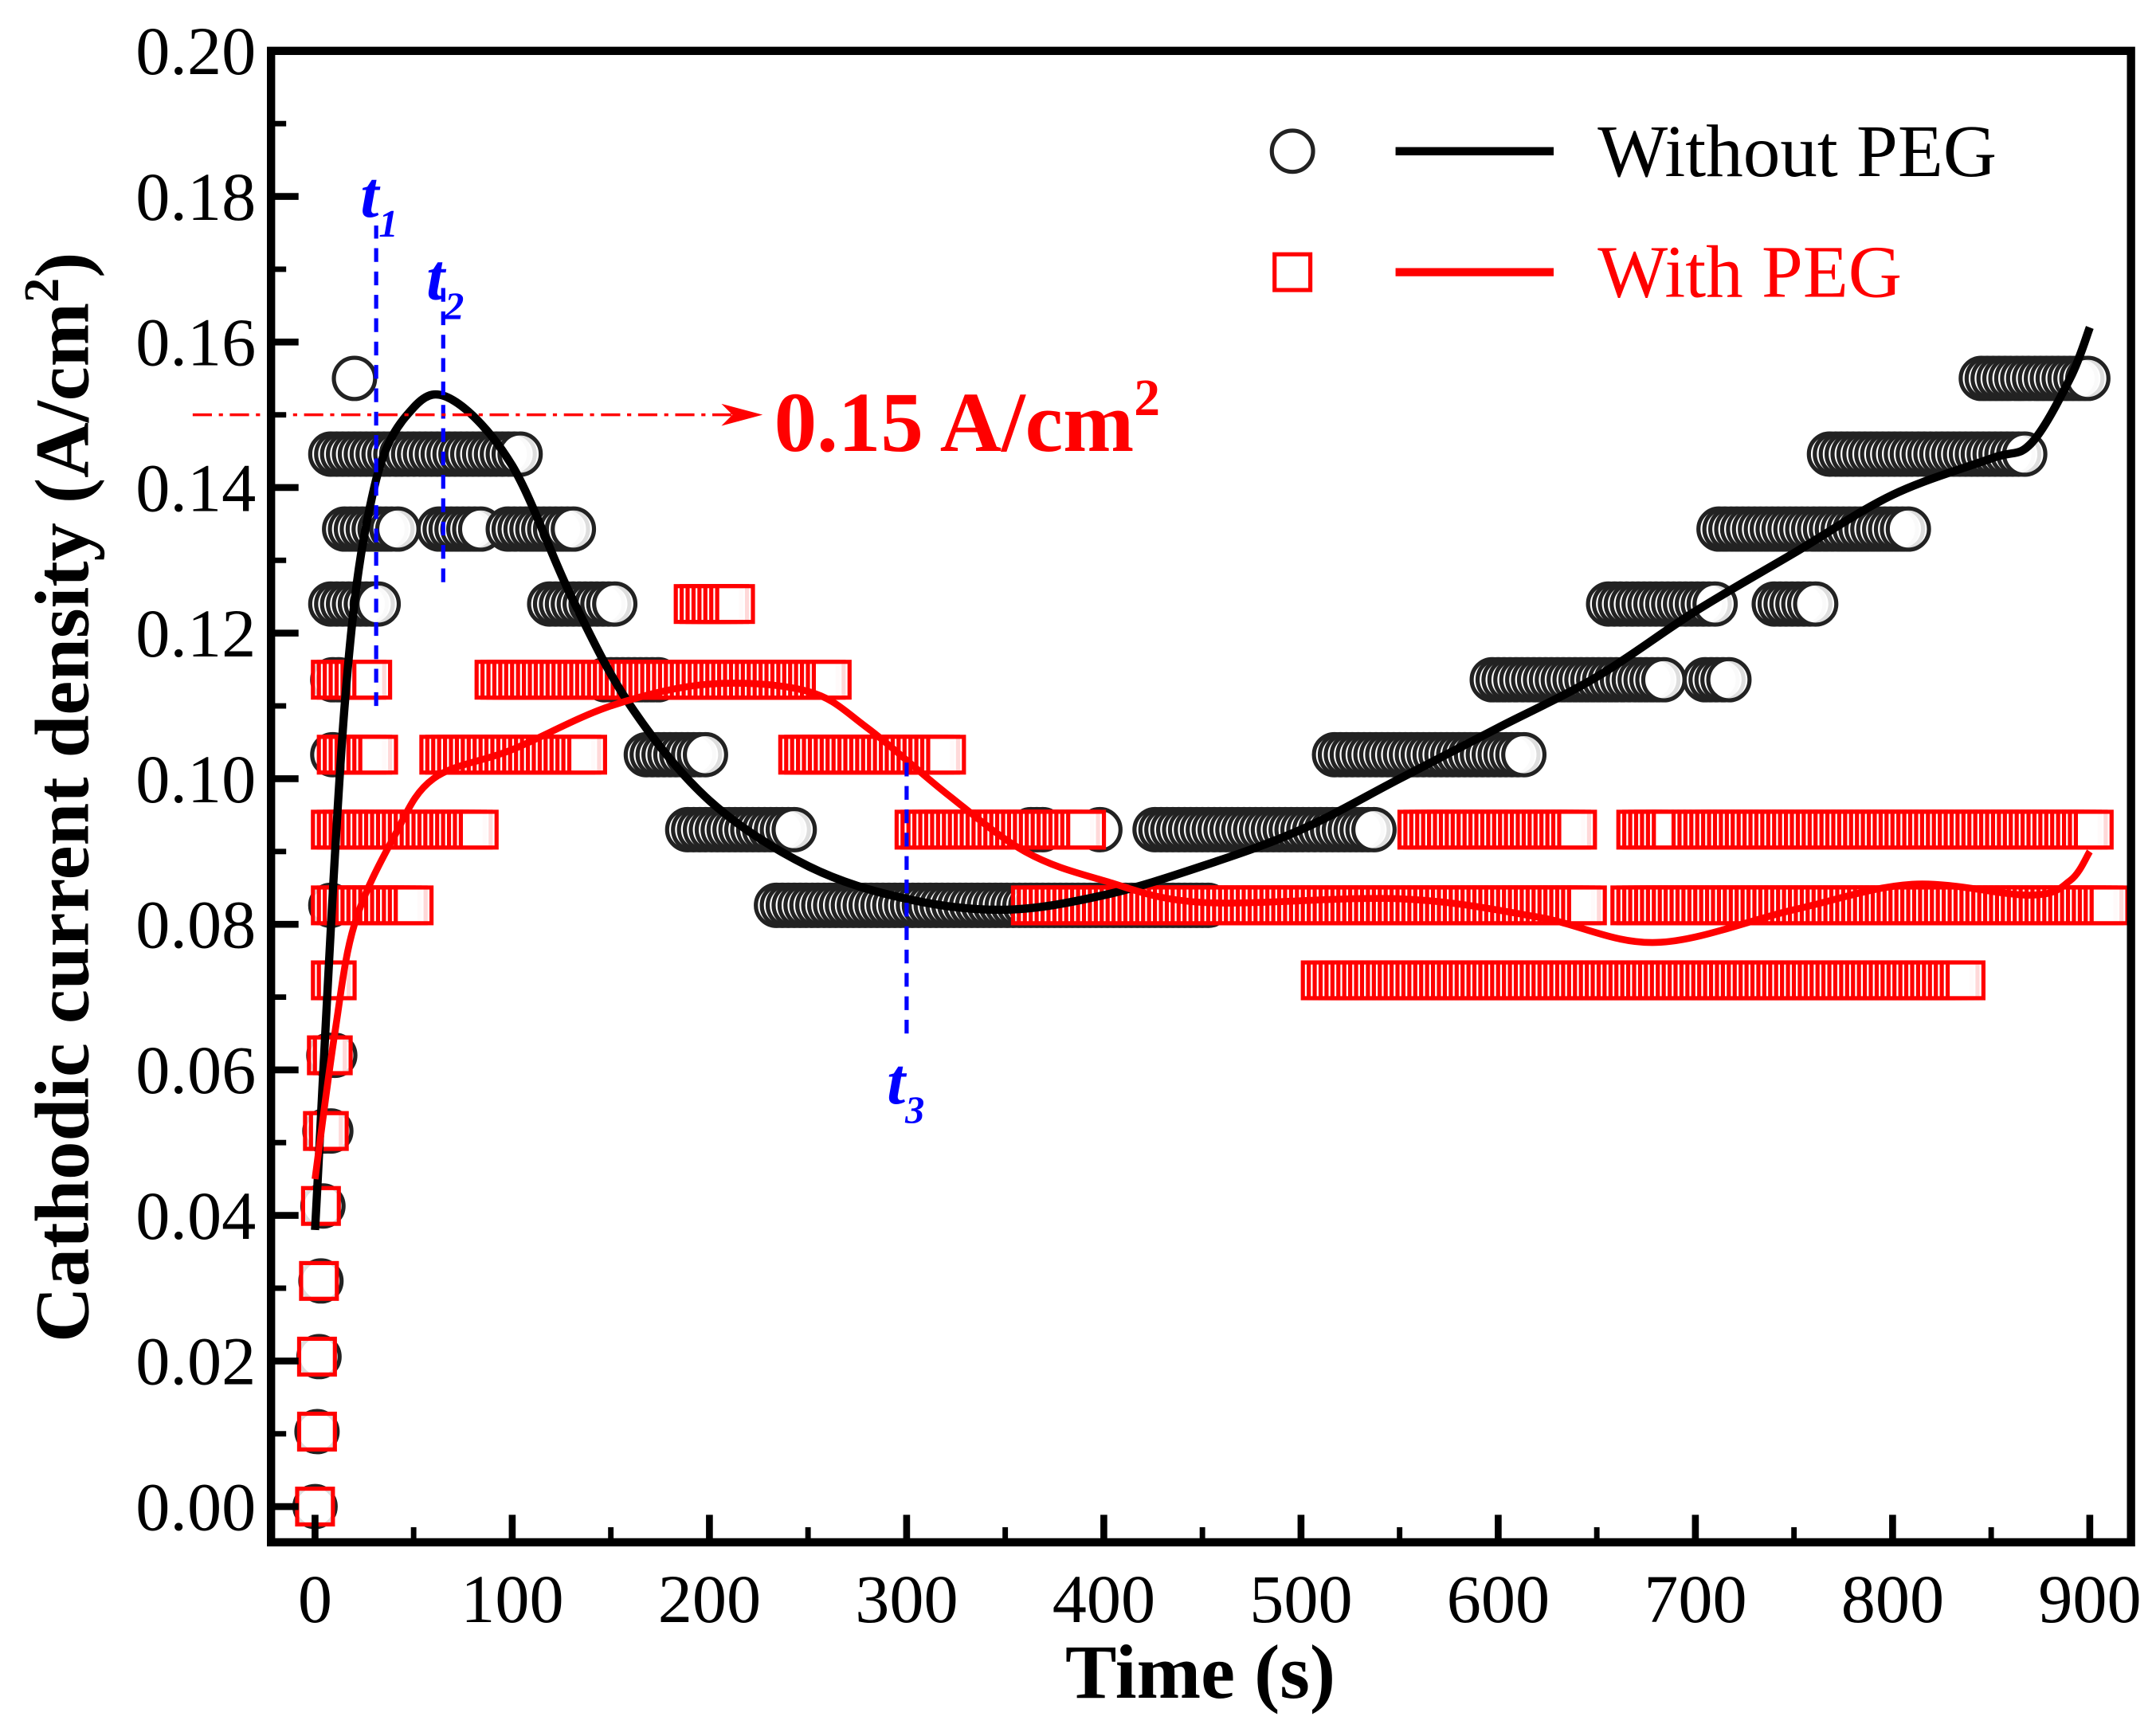  Describe the element at coordinates (905, 1087) in the screenshot. I see `t3-label: t3` at that location.